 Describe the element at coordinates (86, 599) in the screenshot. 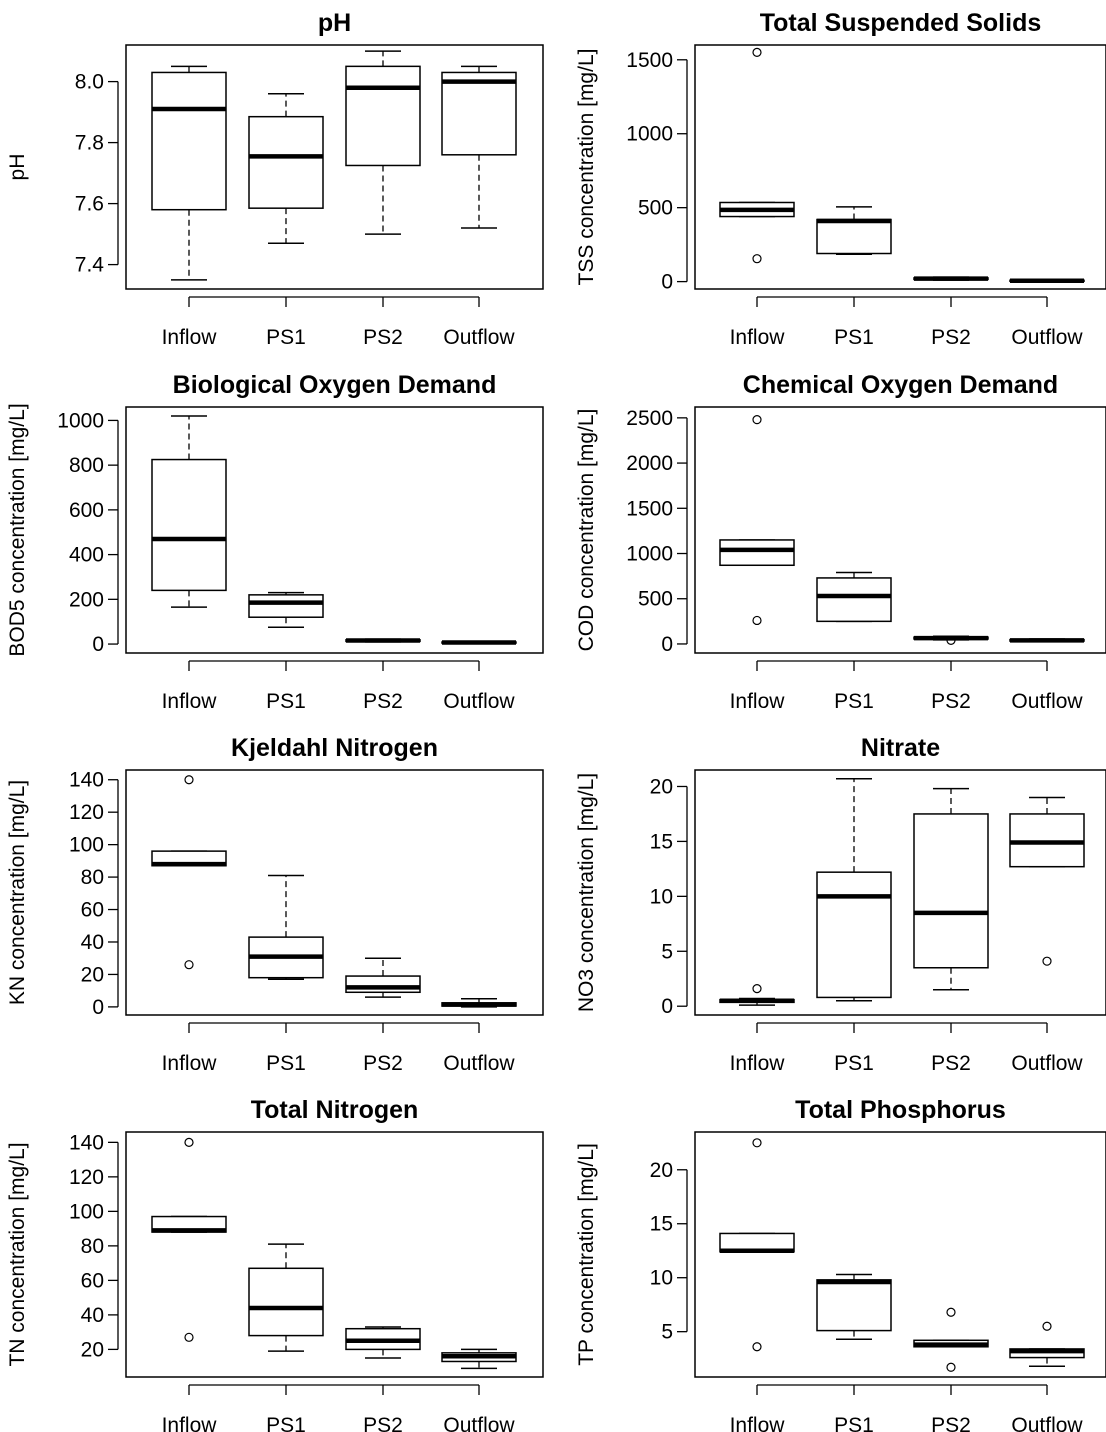

I see `y-tick-label: 200` at that location.